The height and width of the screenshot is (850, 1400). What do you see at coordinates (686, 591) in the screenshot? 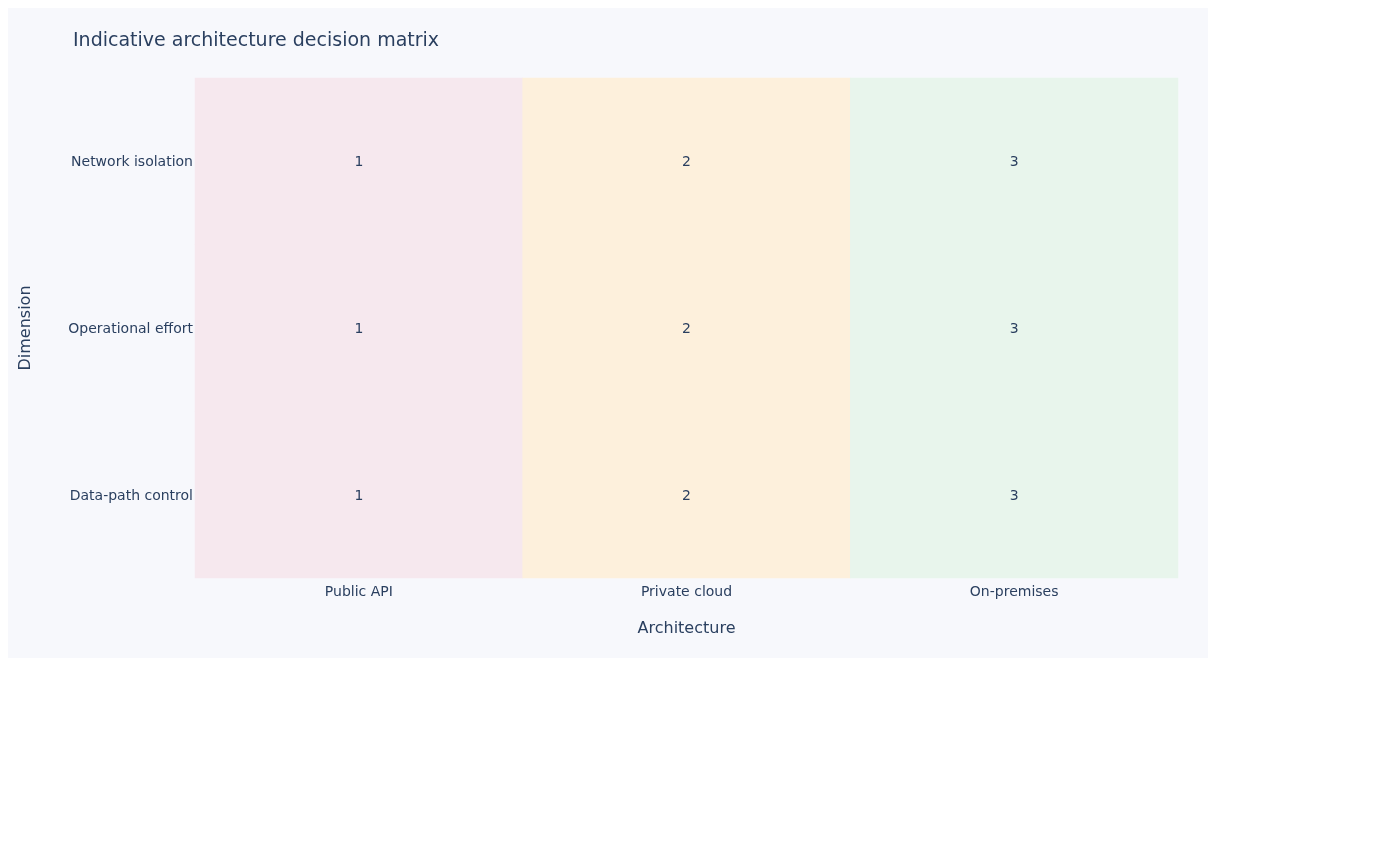
I see `x-tick-label: Private cloud` at bounding box center [686, 591].